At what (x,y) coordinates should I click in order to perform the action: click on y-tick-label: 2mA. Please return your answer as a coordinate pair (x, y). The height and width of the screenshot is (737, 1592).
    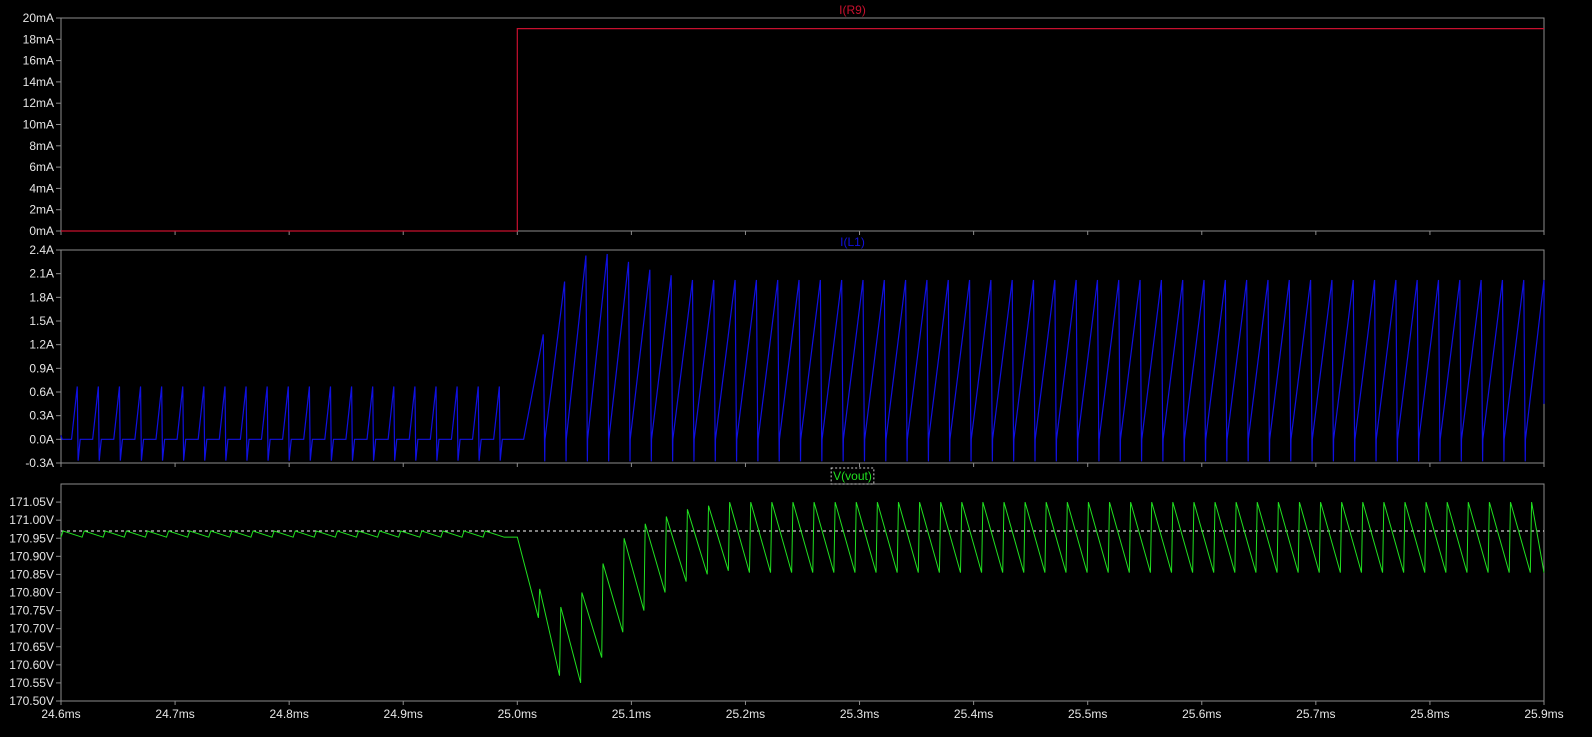
    Looking at the image, I should click on (41, 210).